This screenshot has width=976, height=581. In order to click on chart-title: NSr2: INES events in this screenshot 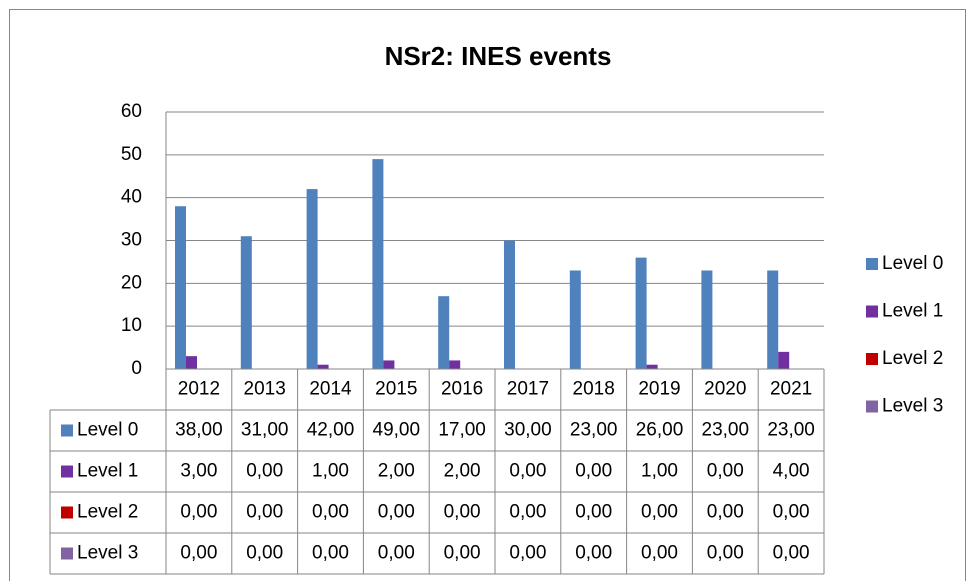, I will do `click(498, 56)`.